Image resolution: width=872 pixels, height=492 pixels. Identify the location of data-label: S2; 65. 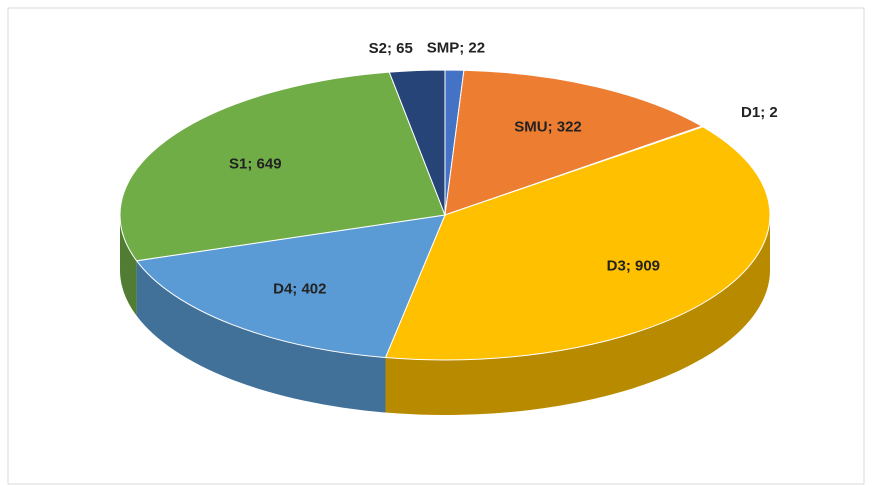
(391, 48).